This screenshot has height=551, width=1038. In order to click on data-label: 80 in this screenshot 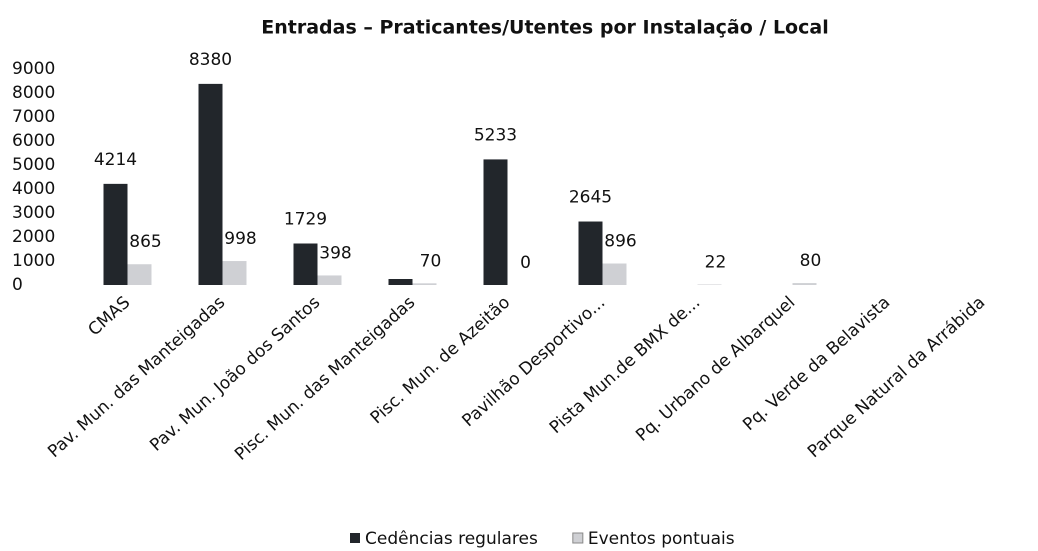, I will do `click(811, 261)`.